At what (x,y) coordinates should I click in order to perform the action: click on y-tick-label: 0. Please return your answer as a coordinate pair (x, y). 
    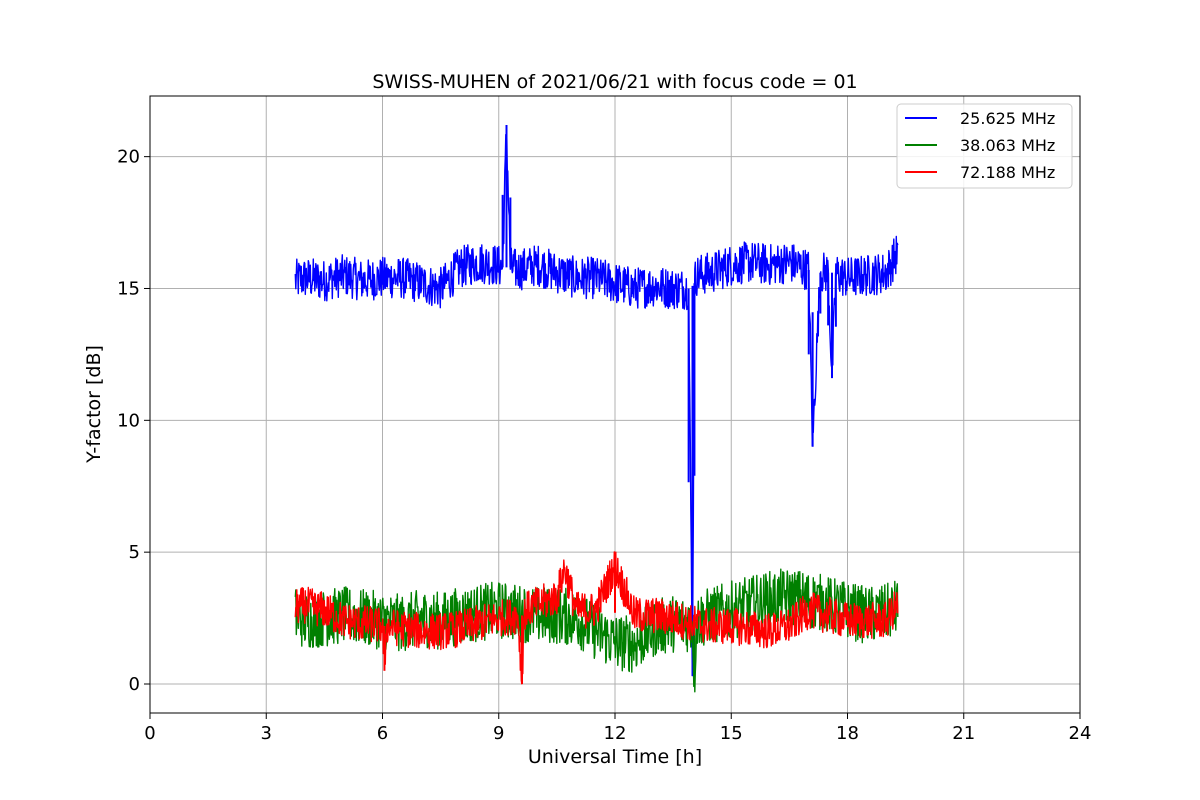
    Looking at the image, I should click on (134, 684).